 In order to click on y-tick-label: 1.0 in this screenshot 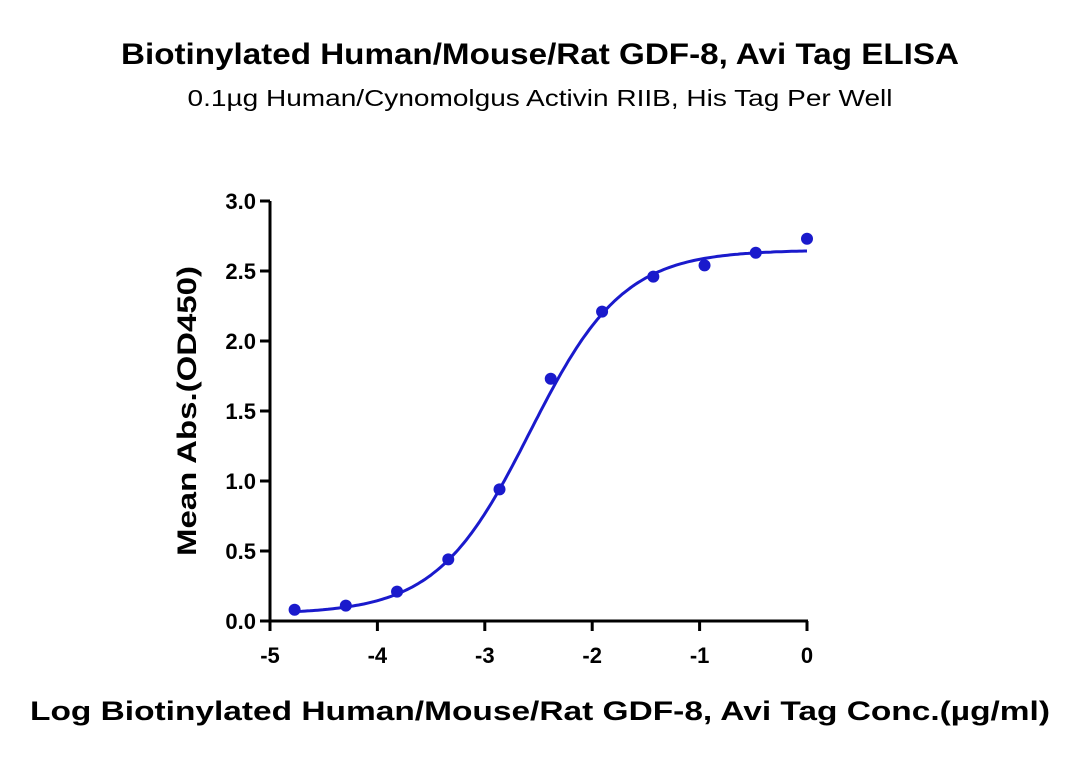, I will do `click(240, 481)`.